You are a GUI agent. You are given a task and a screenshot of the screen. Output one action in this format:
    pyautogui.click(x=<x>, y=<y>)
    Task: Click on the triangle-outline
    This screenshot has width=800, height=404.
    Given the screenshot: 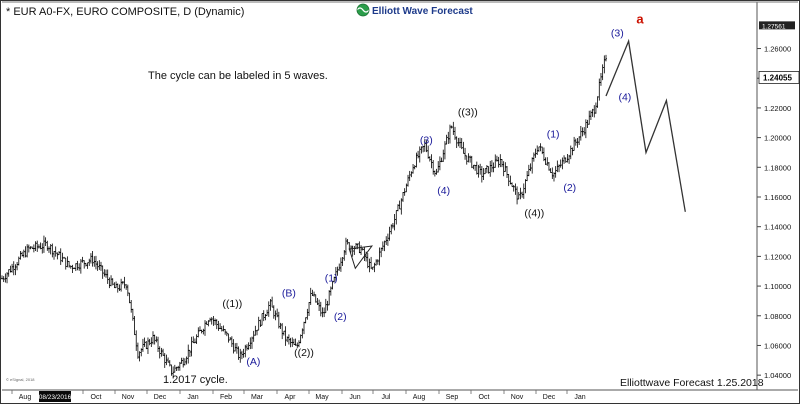 What is the action you would take?
    pyautogui.click(x=361, y=257)
    